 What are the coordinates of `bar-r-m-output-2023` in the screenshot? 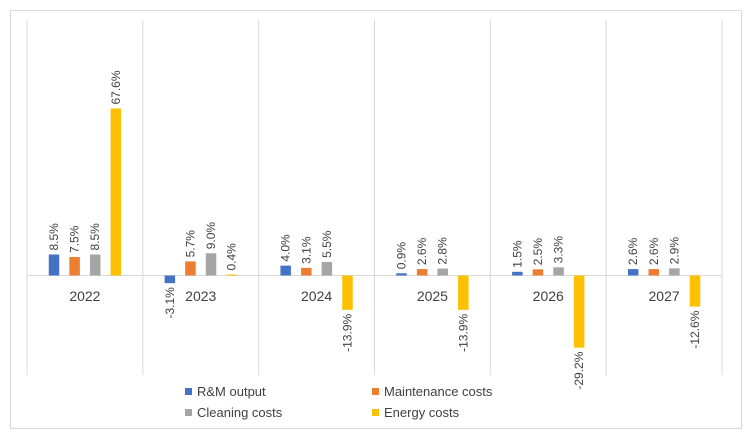 It's located at (170, 279).